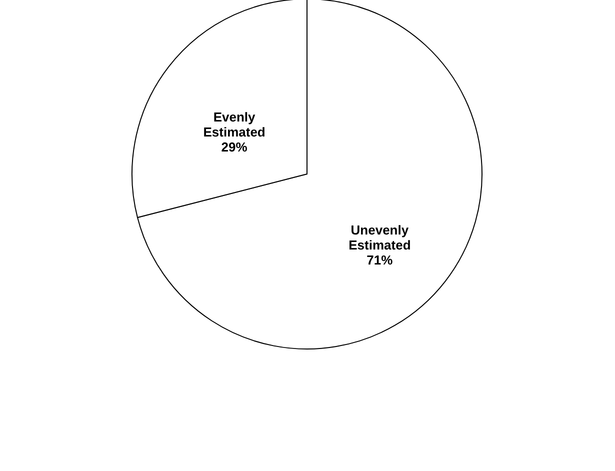 This screenshot has height=471, width=615. Describe the element at coordinates (234, 147) in the screenshot. I see `data-label: 29%` at that location.